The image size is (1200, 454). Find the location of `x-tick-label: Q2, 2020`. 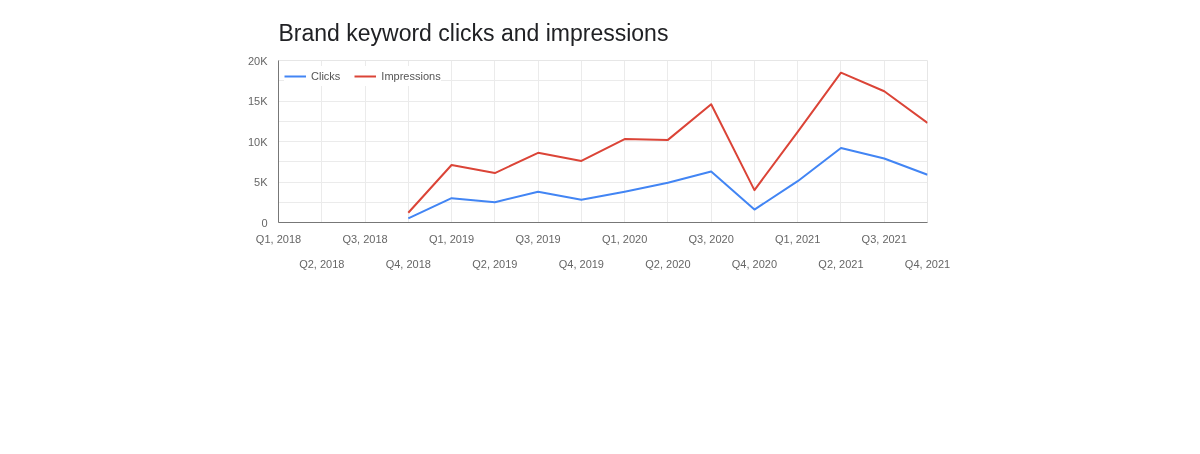

x-tick-label: Q2, 2020 is located at coordinates (668, 263).